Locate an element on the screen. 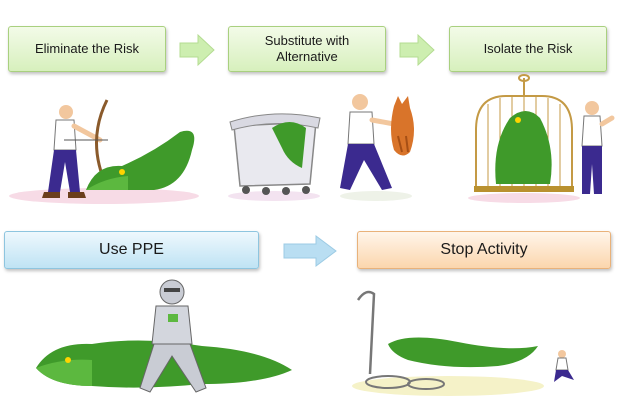 Image resolution: width=618 pixels, height=405 pixels. step-isolate-label: Isolate the Risk is located at coordinates (528, 49).